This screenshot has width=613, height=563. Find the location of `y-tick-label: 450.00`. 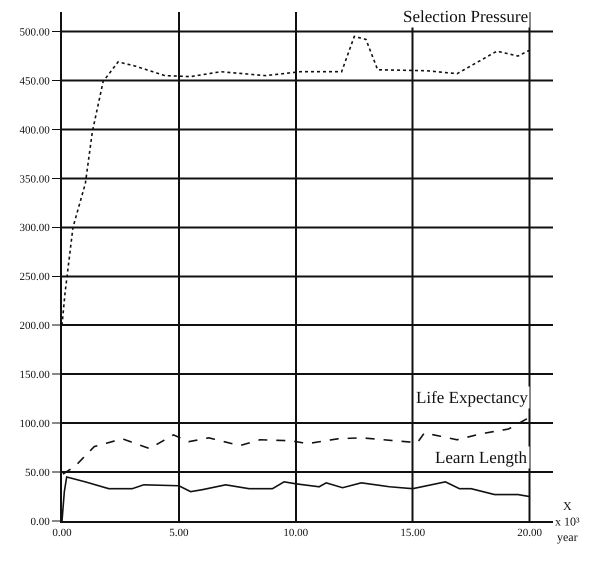

y-tick-label: 450.00 is located at coordinates (35, 81).